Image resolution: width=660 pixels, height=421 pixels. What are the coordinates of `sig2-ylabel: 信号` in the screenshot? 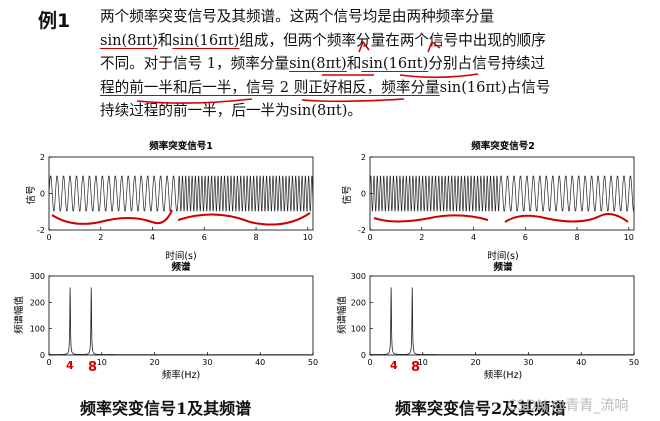 It's located at (347, 194).